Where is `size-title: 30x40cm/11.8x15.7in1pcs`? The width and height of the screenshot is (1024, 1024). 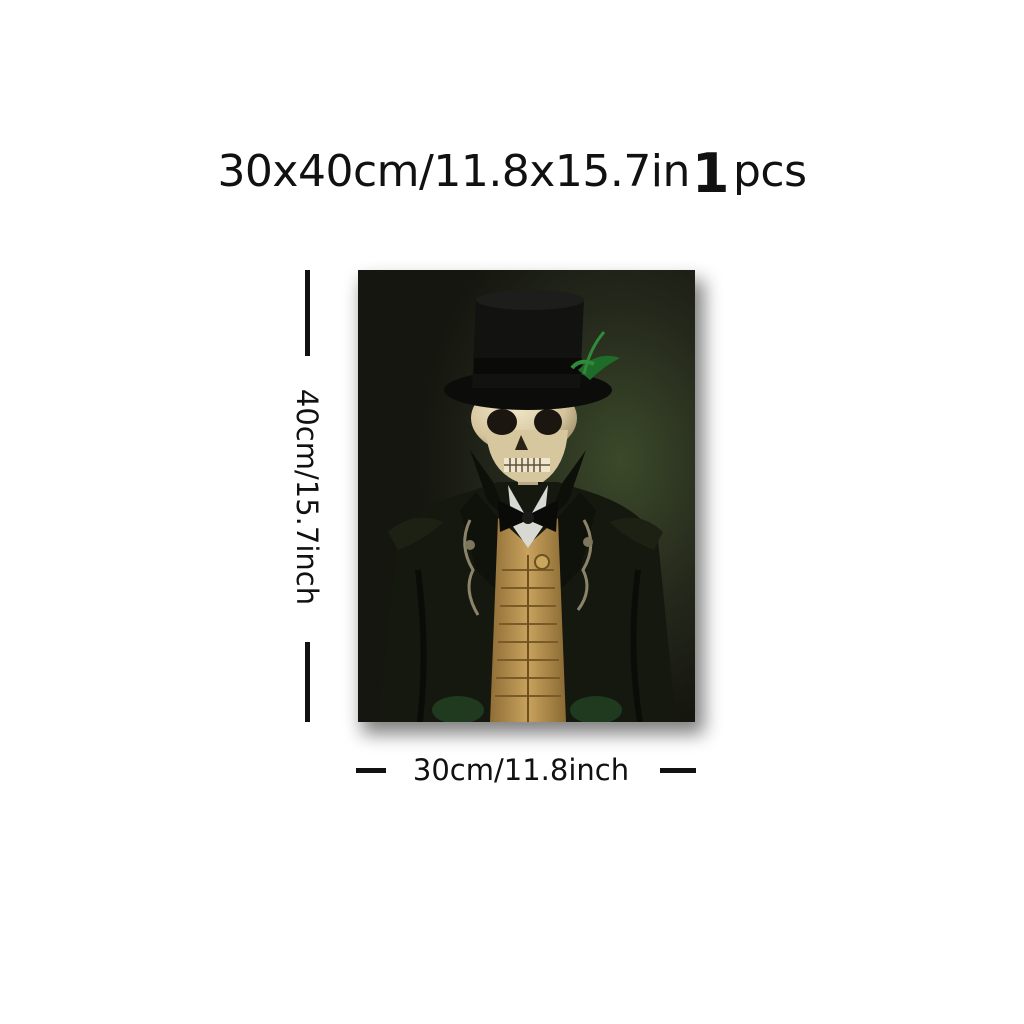 size-title: 30x40cm/11.8x15.7in1pcs is located at coordinates (512, 170).